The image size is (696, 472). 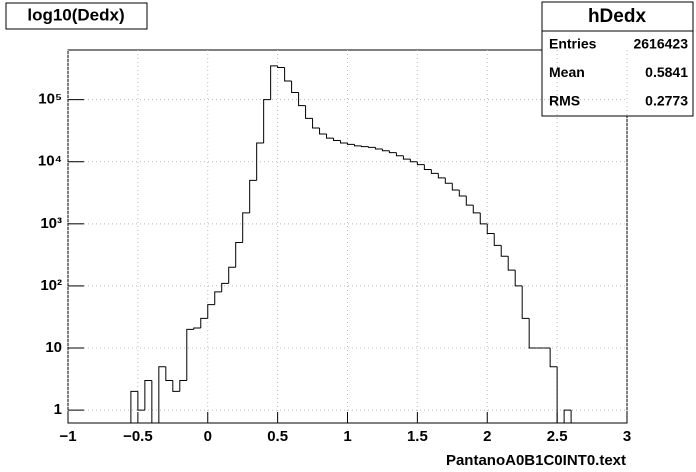 I want to click on x-tick-label: 0.5, so click(x=277, y=436).